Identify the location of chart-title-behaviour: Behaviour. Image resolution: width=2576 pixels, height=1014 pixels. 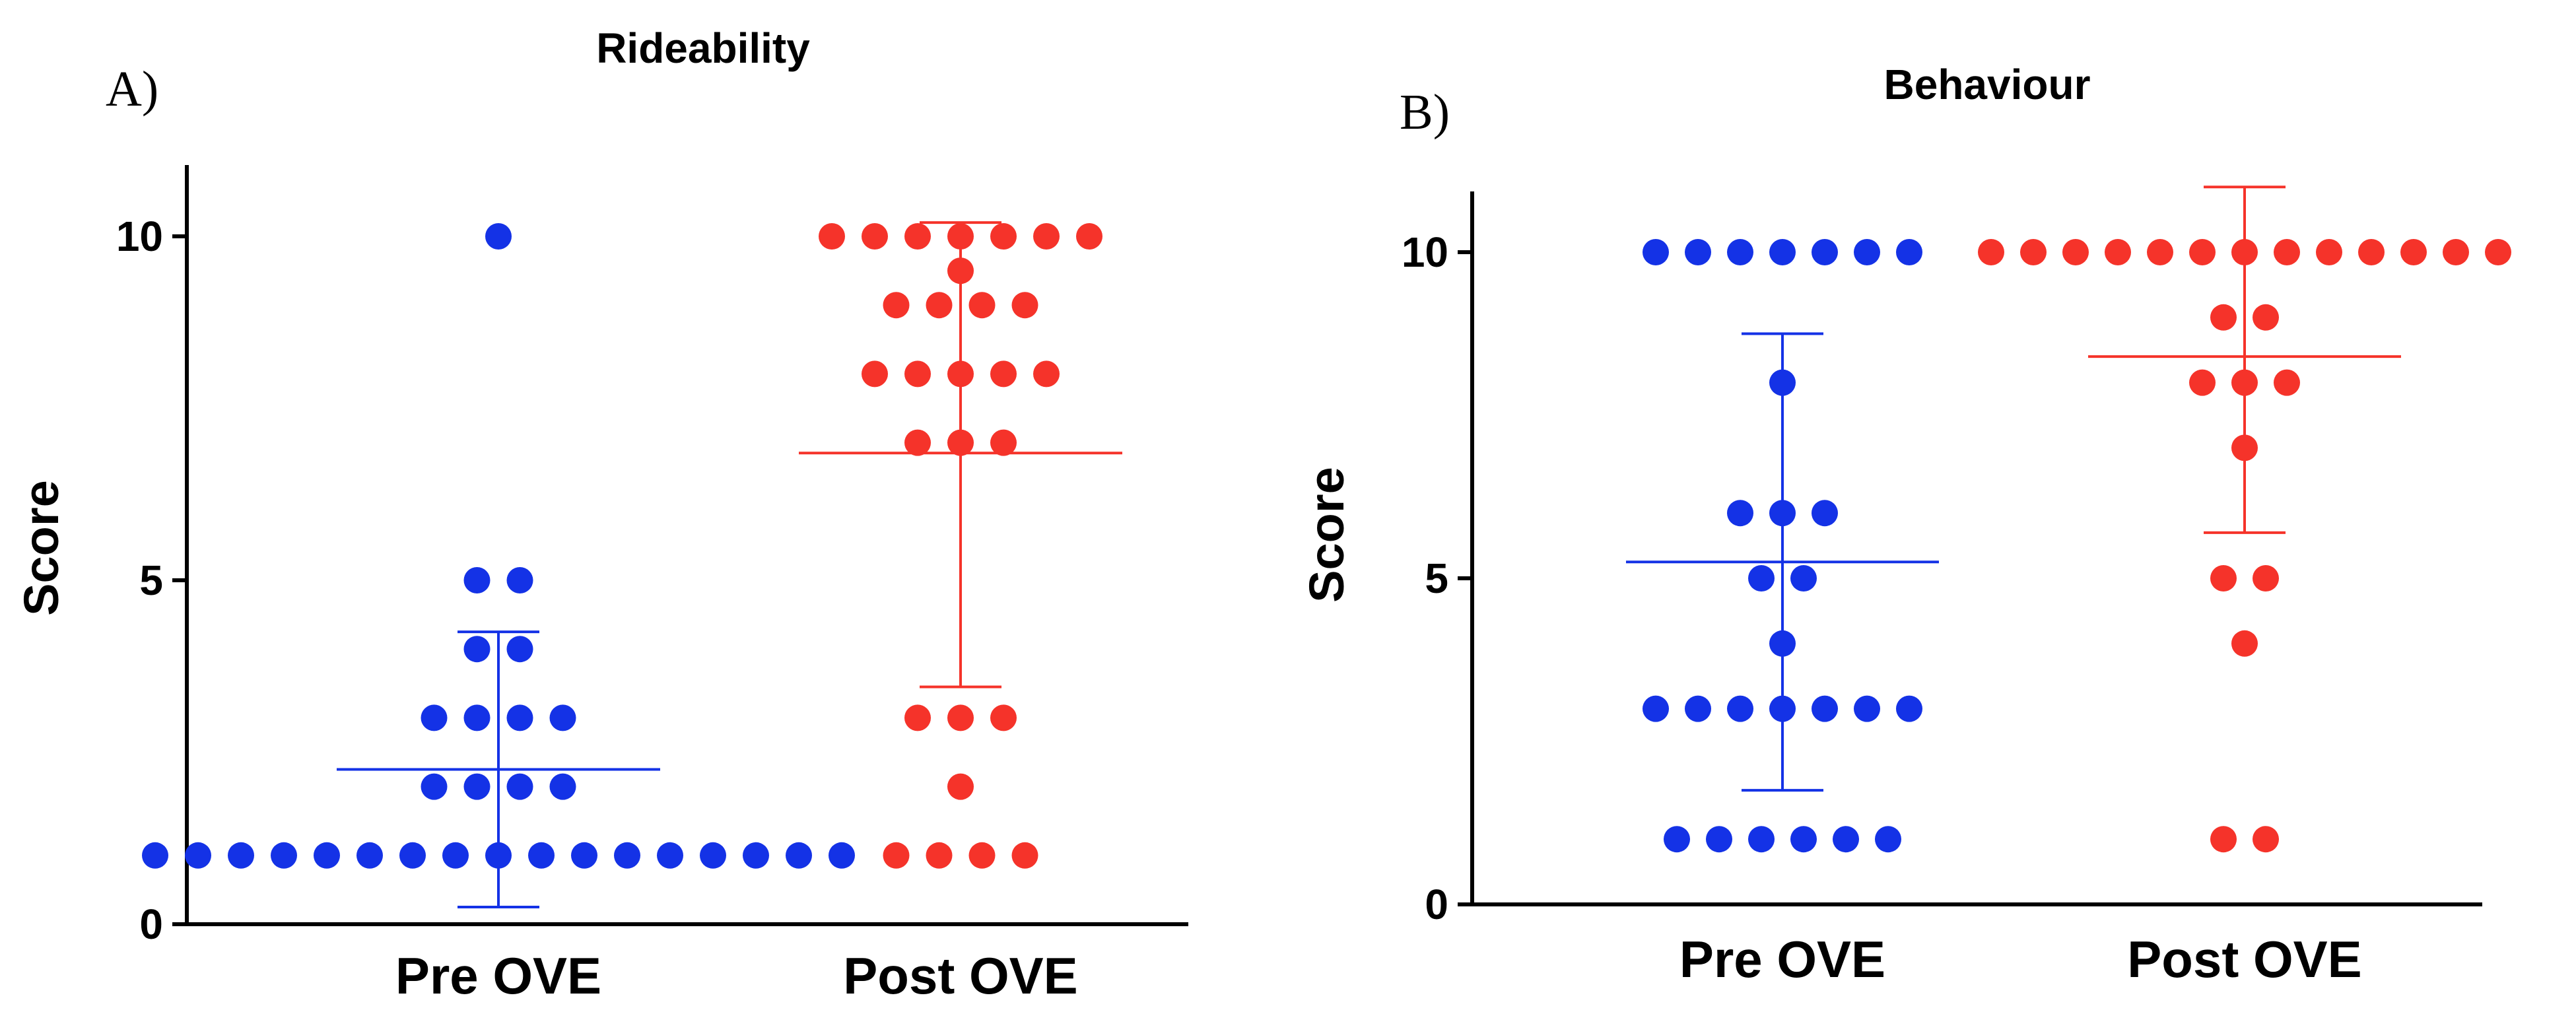
(1988, 84).